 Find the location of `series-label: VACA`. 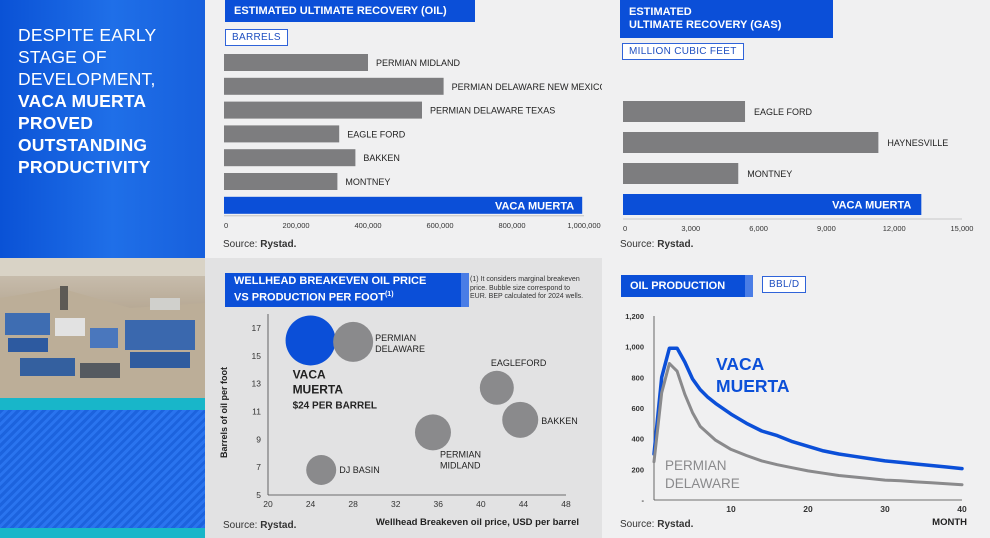

series-label: VACA is located at coordinates (740, 364).